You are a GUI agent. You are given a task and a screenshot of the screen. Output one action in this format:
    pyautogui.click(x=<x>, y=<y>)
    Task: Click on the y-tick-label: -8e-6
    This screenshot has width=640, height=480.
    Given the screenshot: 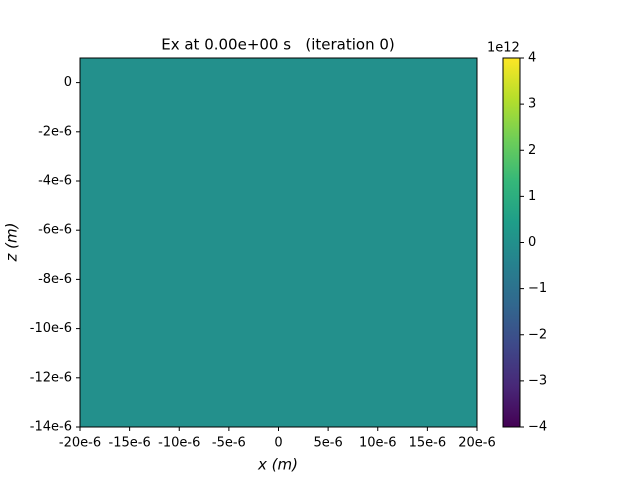 What is the action you would take?
    pyautogui.click(x=55, y=279)
    